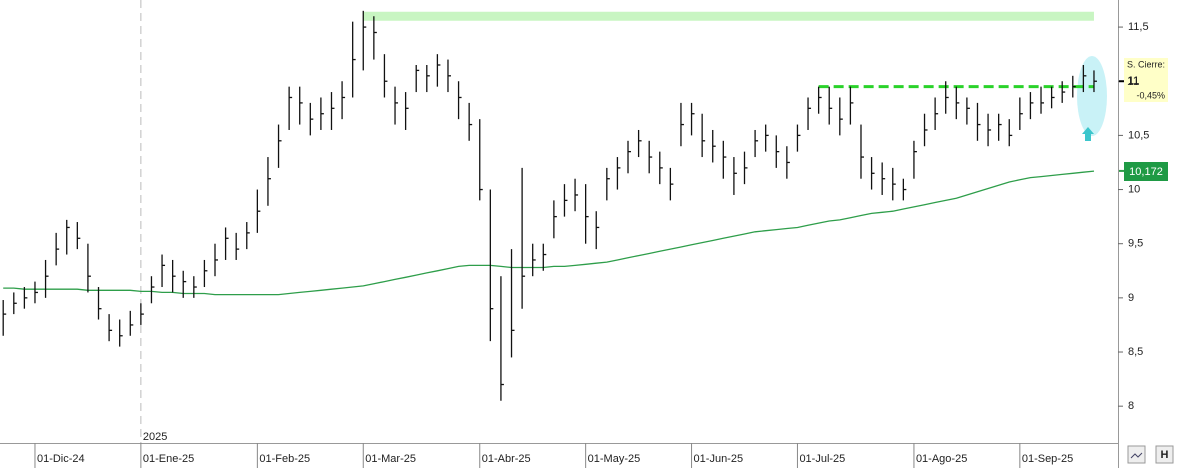  What do you see at coordinates (1138, 27) in the screenshot?
I see `y-tick-label: 11,5` at bounding box center [1138, 27].